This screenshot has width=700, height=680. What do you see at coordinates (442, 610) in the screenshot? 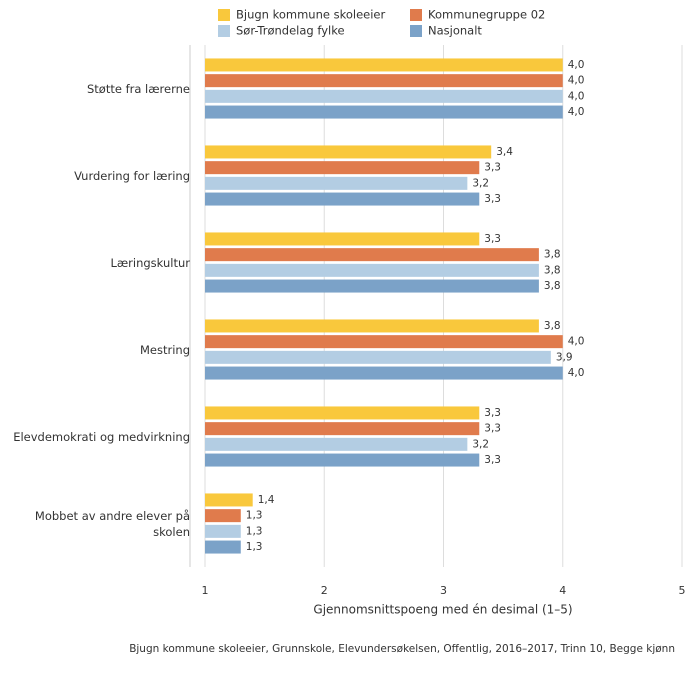
I see `x-axis-label: Gjennomsnittspoeng med én desimal (1–5)` at bounding box center [442, 610].